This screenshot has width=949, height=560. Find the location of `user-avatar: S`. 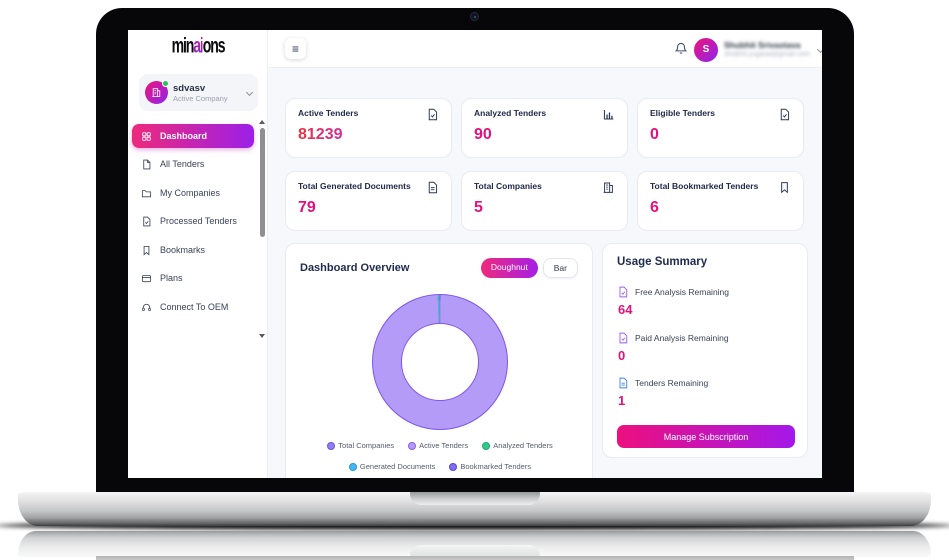

user-avatar: S is located at coordinates (706, 49).